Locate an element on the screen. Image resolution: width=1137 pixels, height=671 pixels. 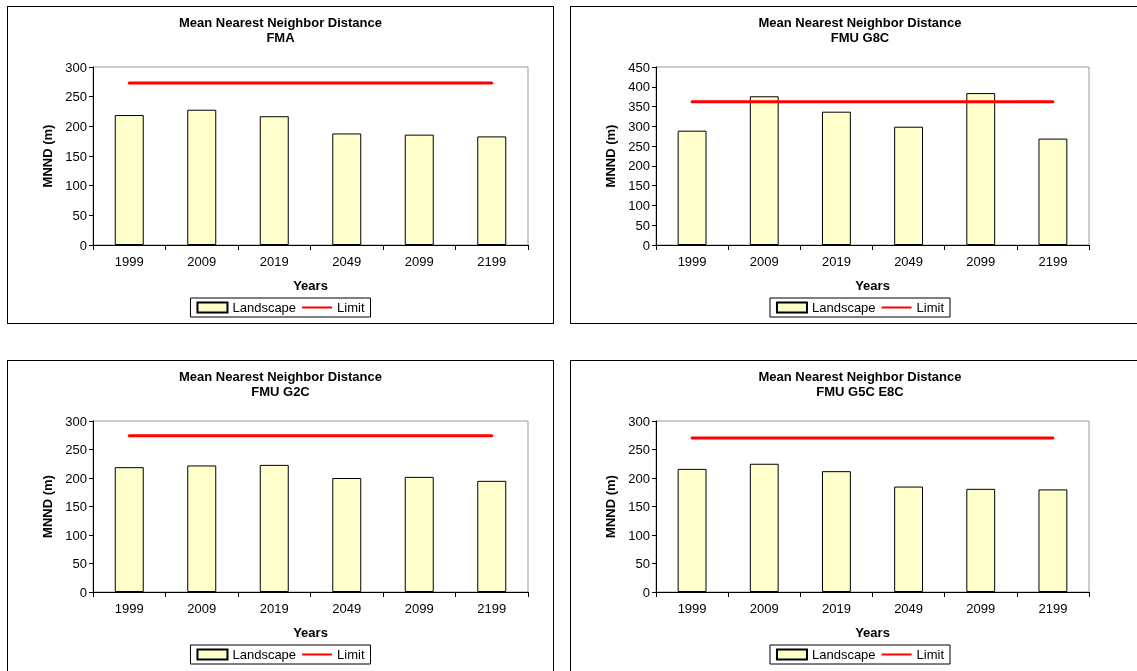
chart-subtitle: FMU G8C is located at coordinates (860, 37).